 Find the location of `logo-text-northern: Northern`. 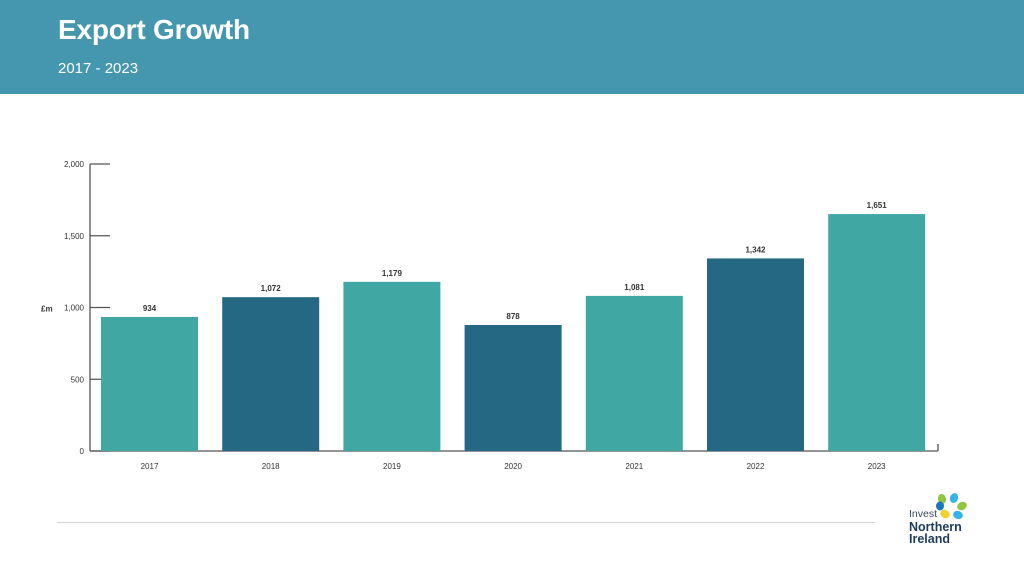

logo-text-northern: Northern is located at coordinates (935, 527).